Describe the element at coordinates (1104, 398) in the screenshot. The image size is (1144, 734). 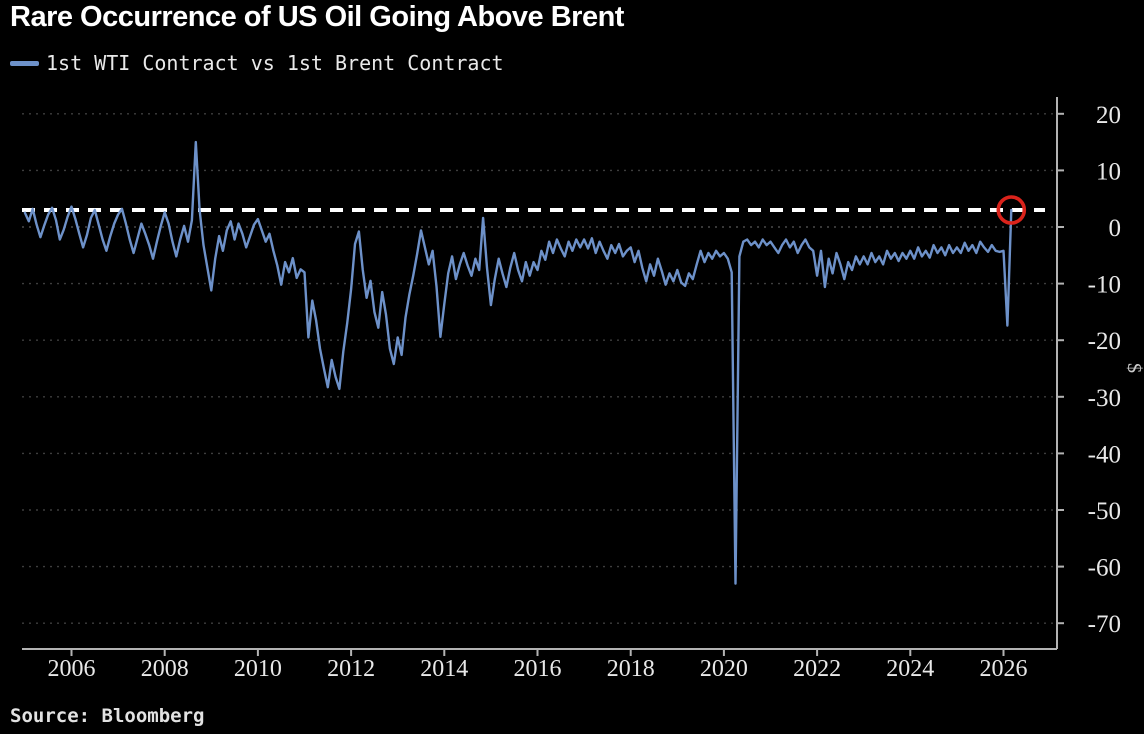
I see `y-tick-label: -30` at that location.